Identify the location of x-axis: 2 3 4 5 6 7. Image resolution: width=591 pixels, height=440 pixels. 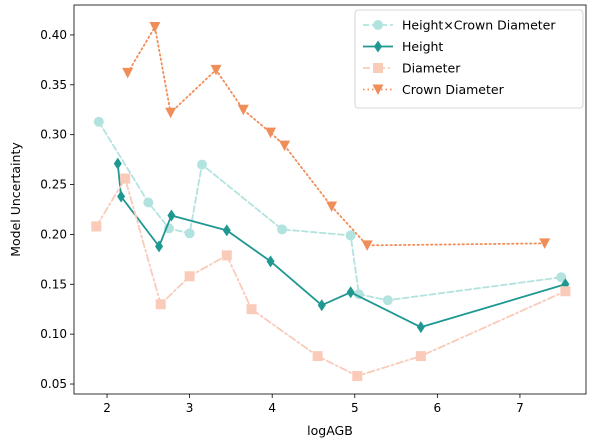
(313, 404).